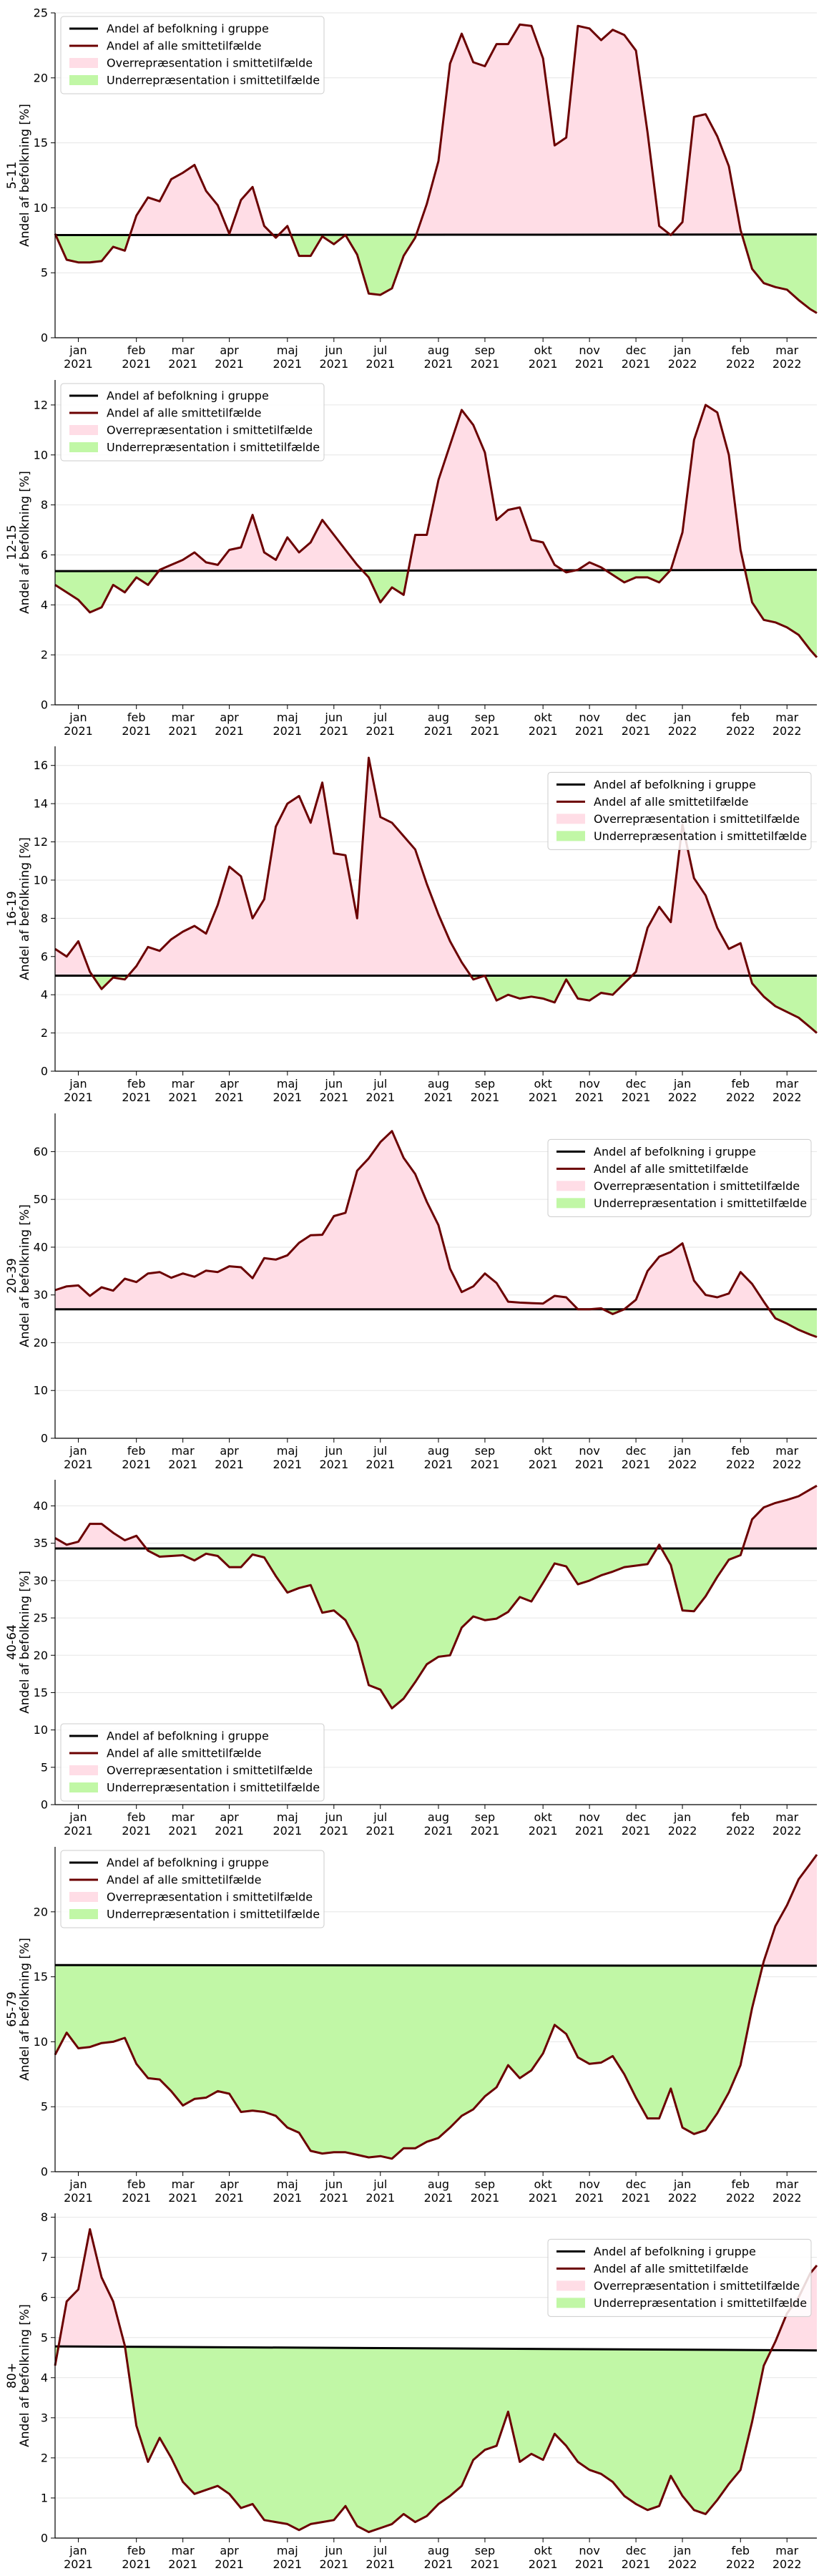 The width and height of the screenshot is (824, 2576). I want to click on legend-label: Overrepræsentation i smittetilfælde, so click(210, 63).